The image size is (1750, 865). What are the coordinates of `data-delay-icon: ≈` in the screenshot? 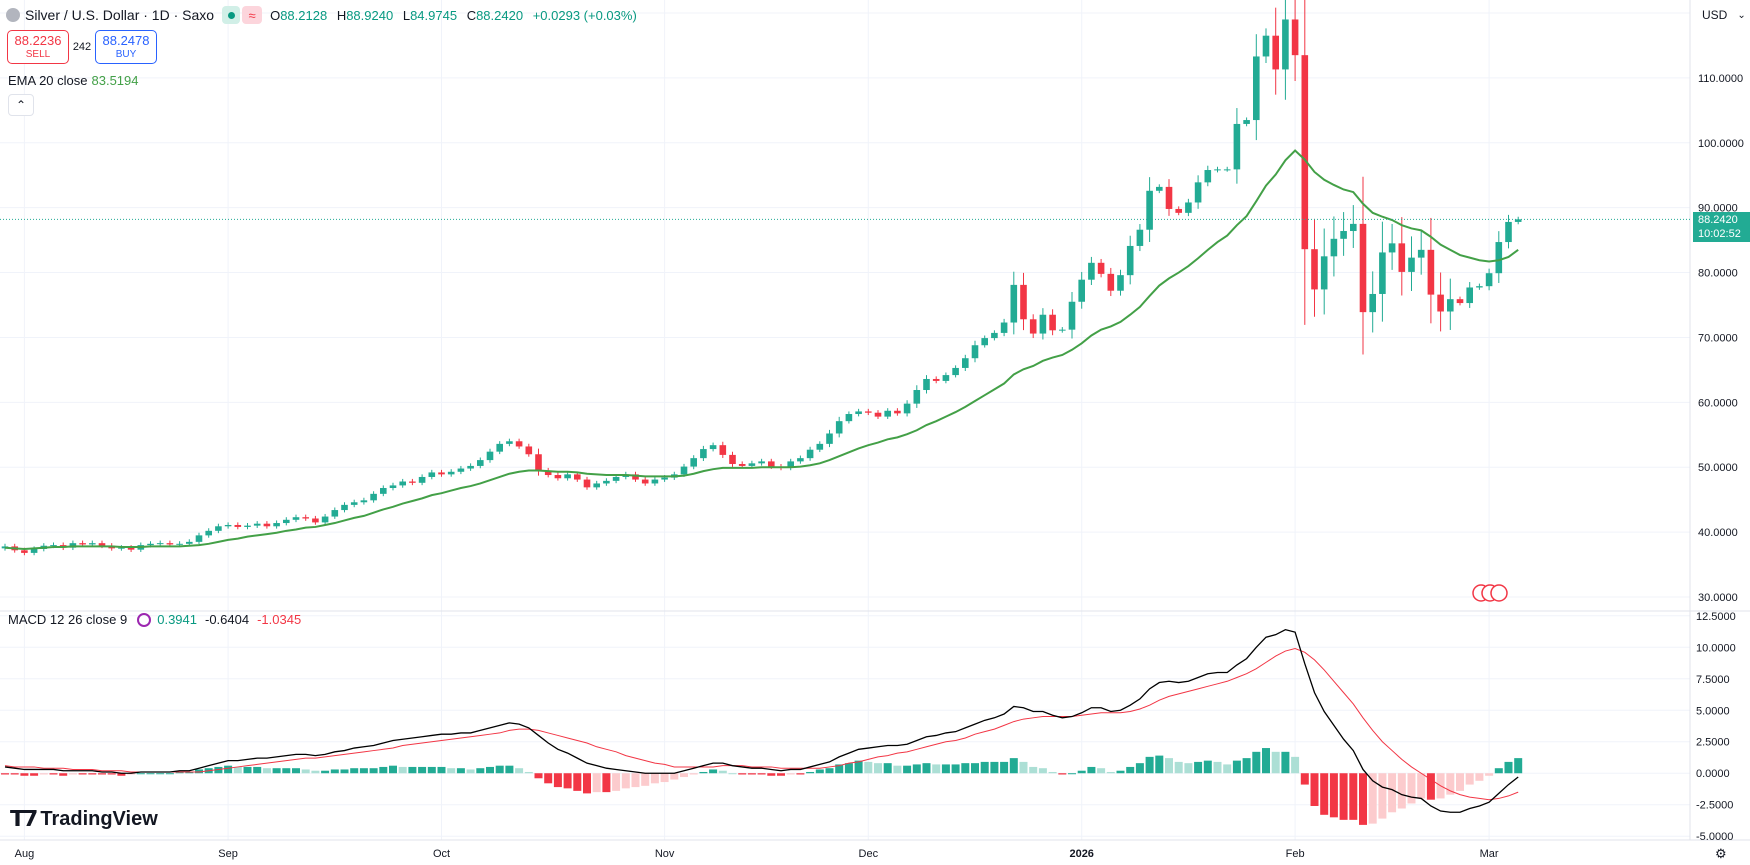 It's located at (252, 15).